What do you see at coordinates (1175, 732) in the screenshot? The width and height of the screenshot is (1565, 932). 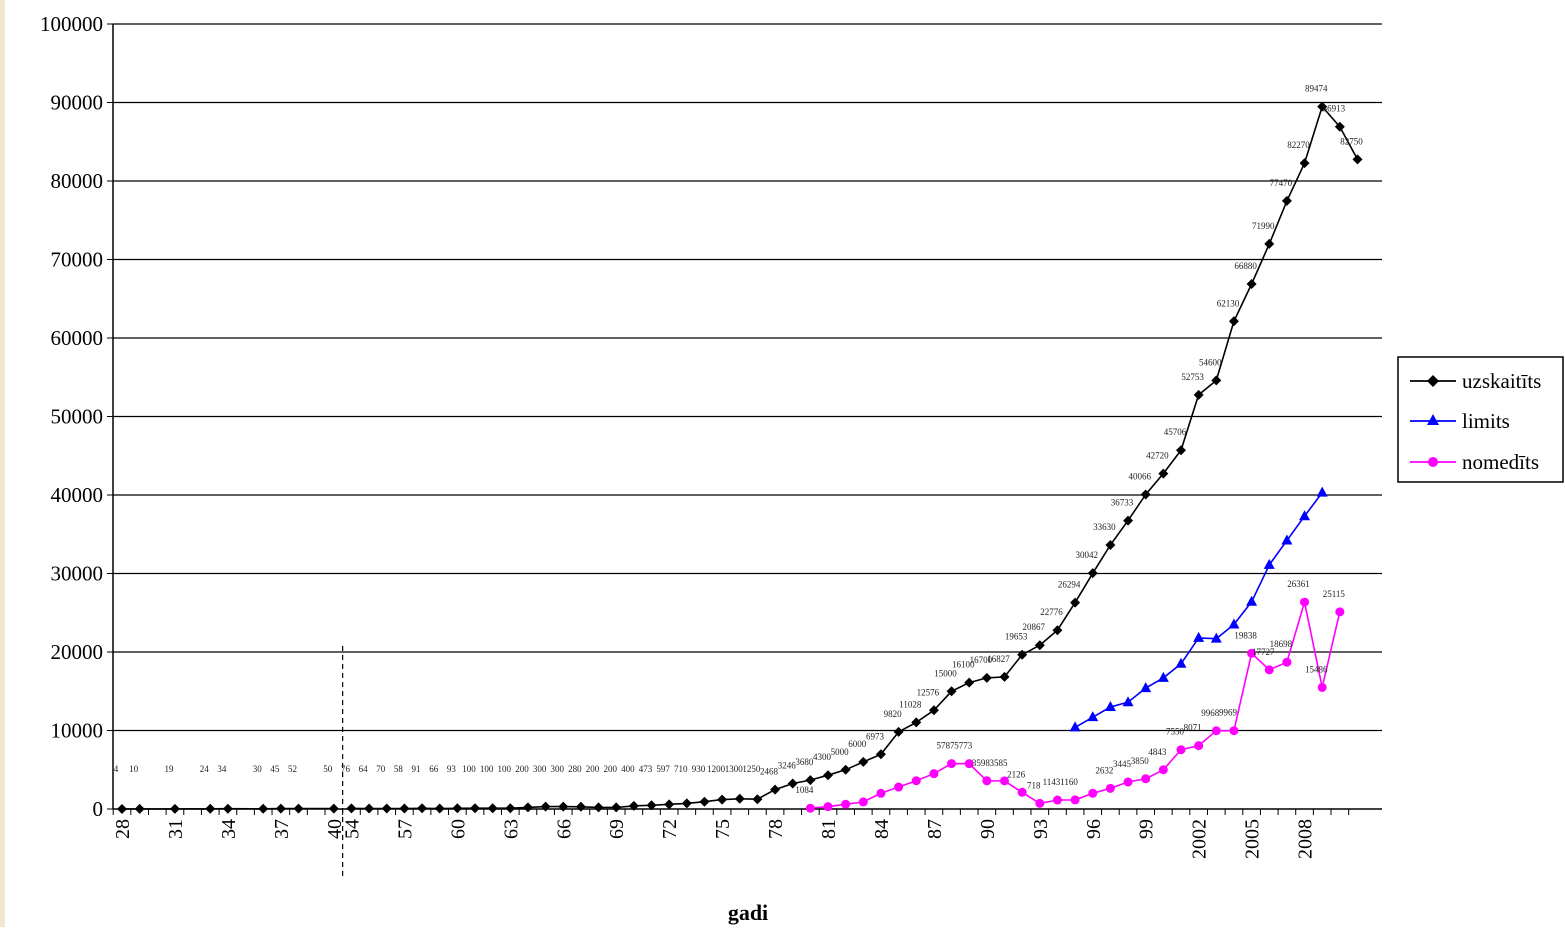 I see `data-label: 7550` at bounding box center [1175, 732].